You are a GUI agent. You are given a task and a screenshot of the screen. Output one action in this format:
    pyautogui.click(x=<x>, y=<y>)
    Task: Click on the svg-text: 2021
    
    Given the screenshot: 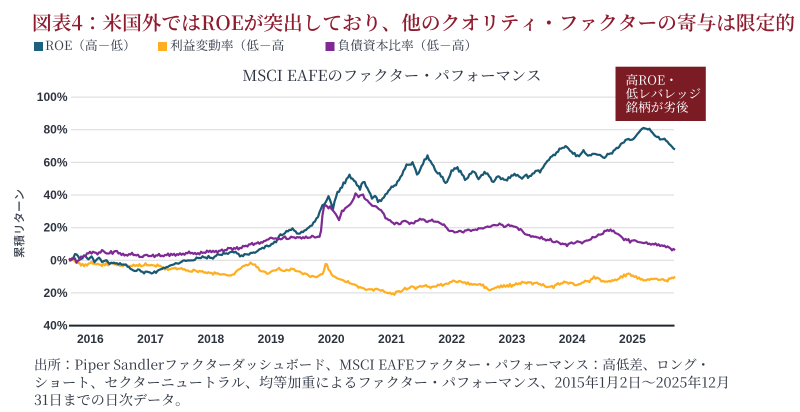 What is the action you would take?
    pyautogui.click(x=391, y=339)
    